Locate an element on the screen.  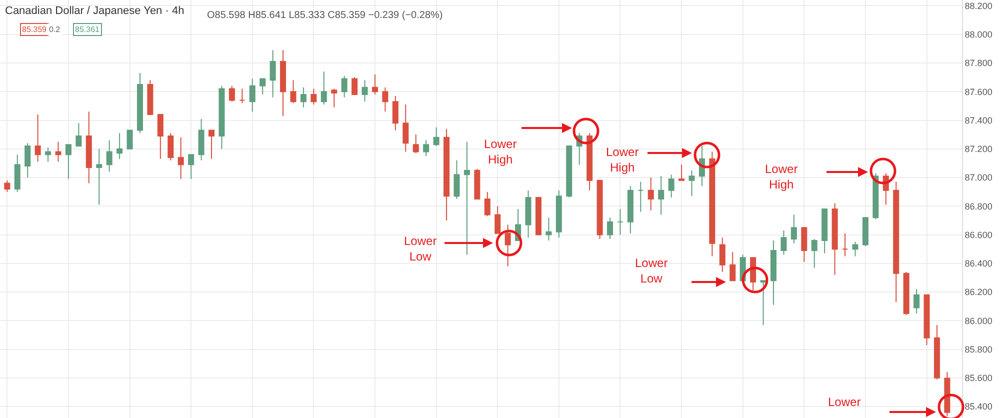
y-tick-label: 87.000 is located at coordinates (978, 177).